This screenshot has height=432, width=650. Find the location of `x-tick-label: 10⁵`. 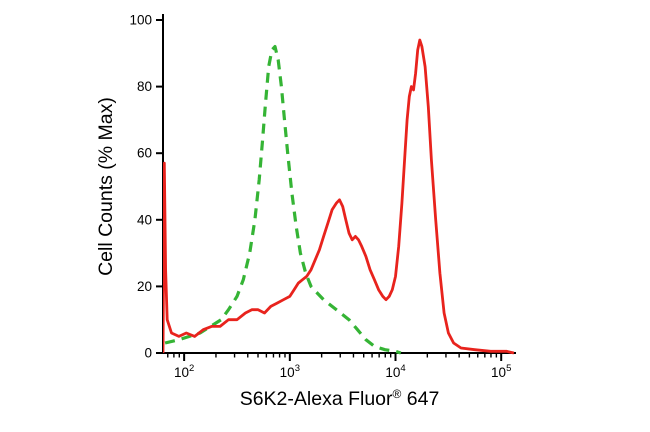

x-tick-label: 10⁵ is located at coordinates (501, 371).